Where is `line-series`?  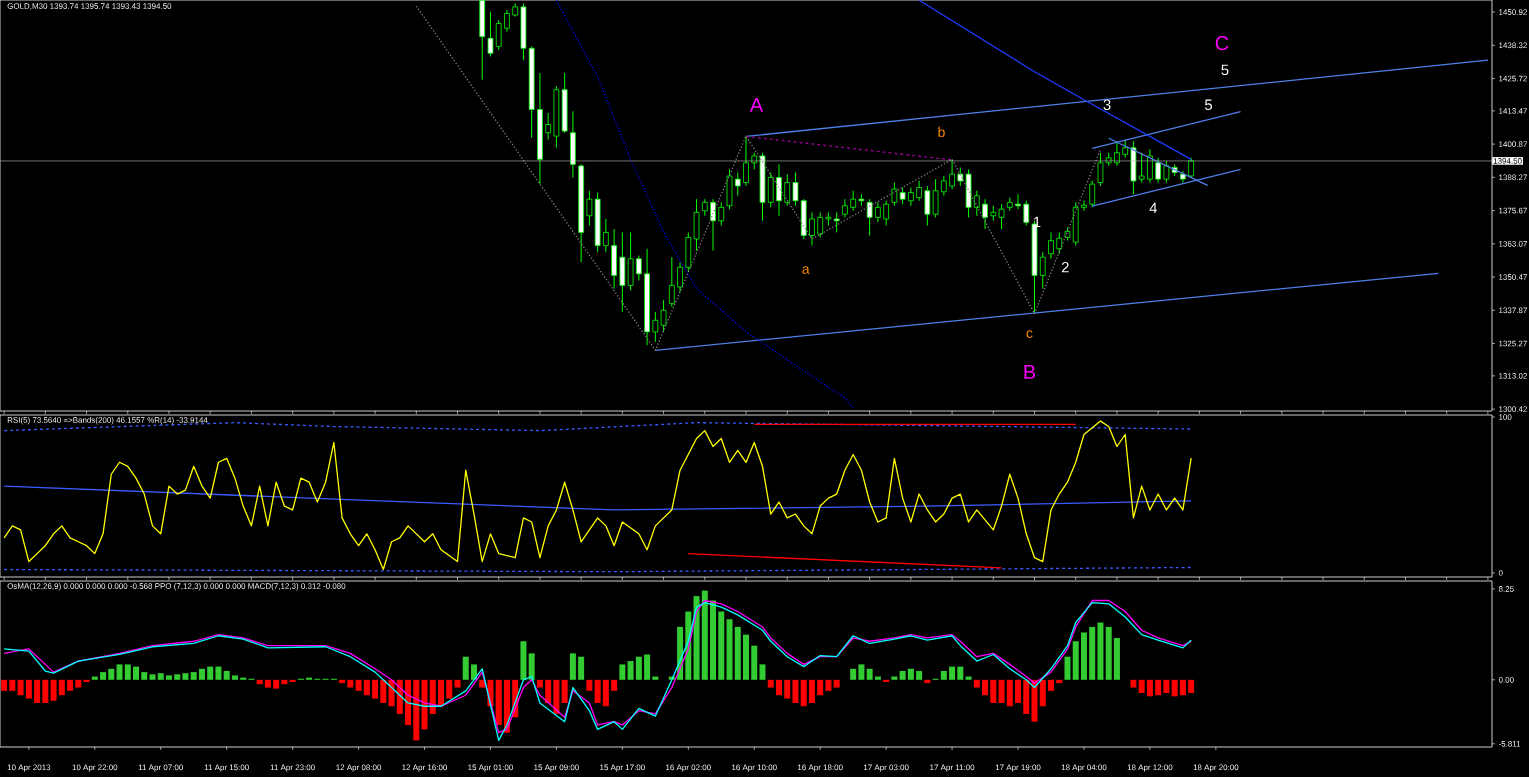 line-series is located at coordinates (1055, 80).